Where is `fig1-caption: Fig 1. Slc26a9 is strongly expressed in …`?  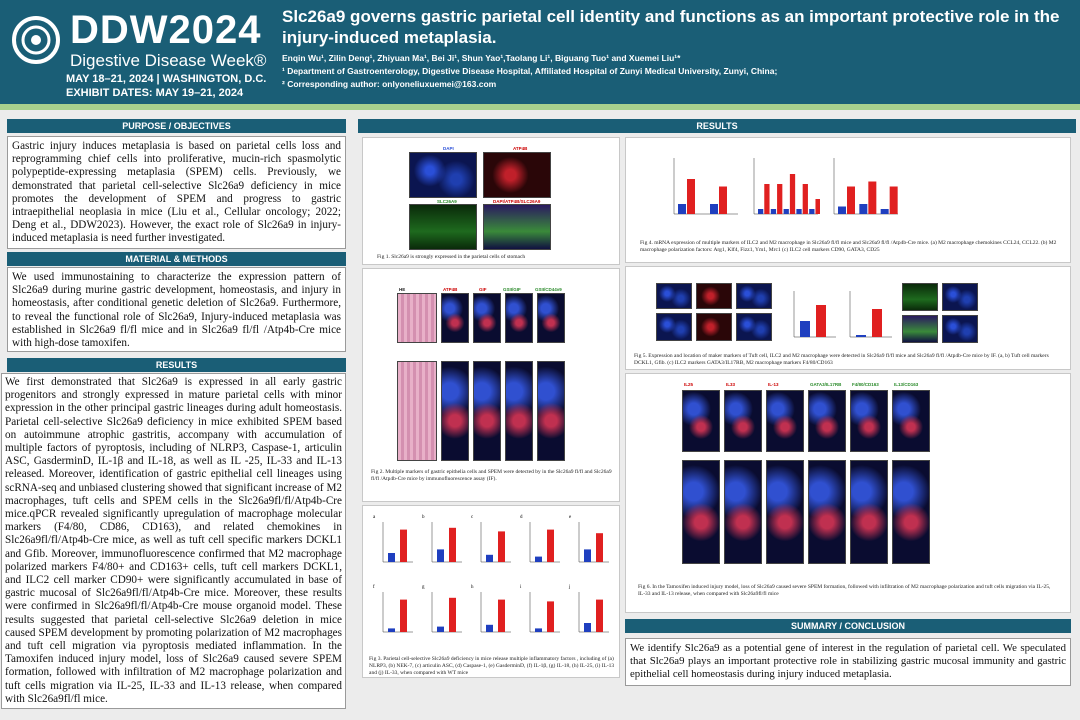
fig1-caption: Fig 1. Slc26a9 is strongly expressed in … is located at coordinates (451, 257).